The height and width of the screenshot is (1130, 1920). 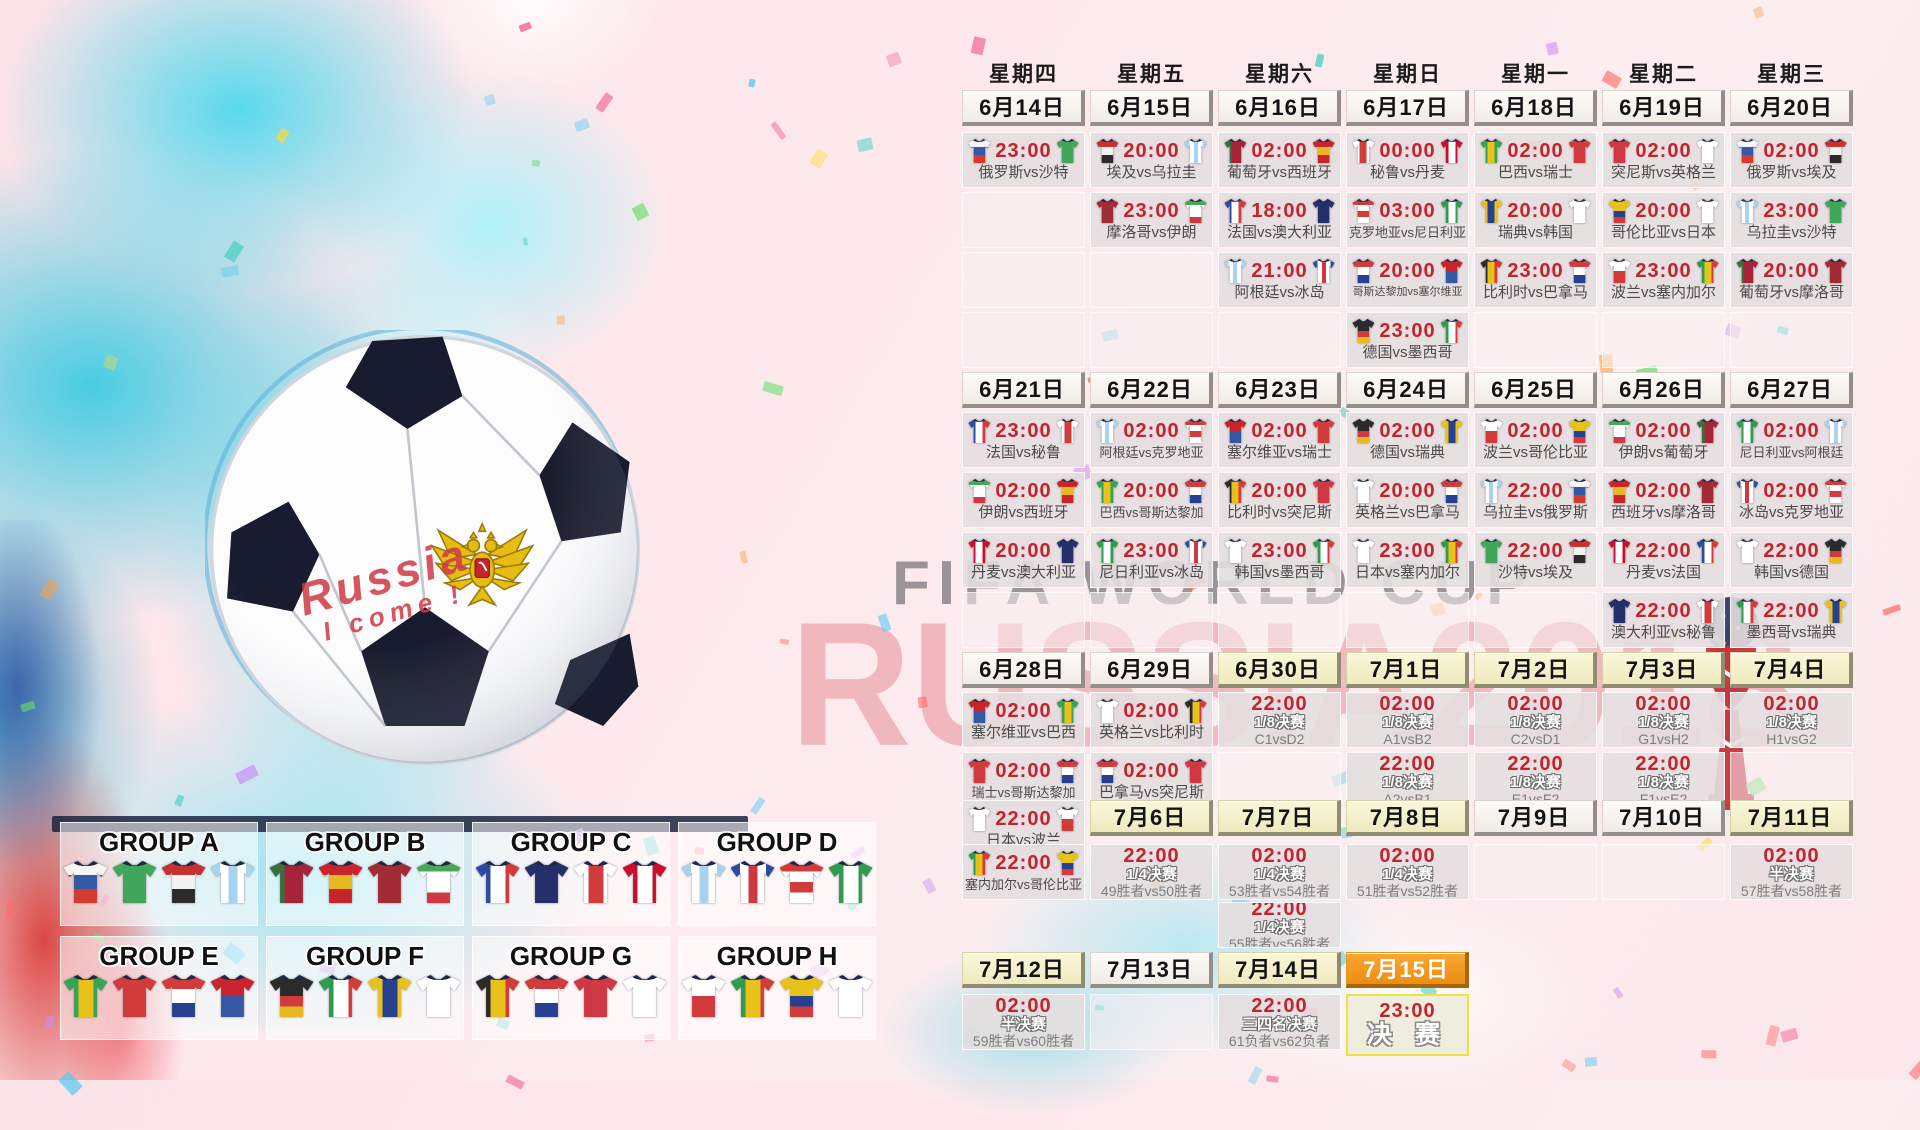 What do you see at coordinates (1279, 818) in the screenshot?
I see `date-button: 7月7日` at bounding box center [1279, 818].